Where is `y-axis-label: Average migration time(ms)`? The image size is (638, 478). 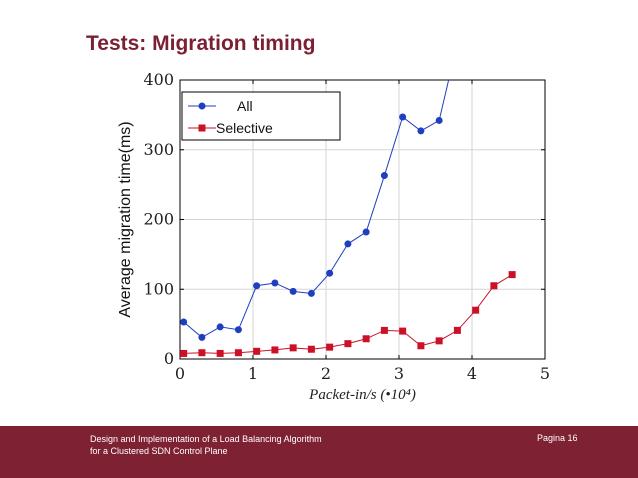
y-axis-label: Average migration time(ms) is located at coordinates (125, 219).